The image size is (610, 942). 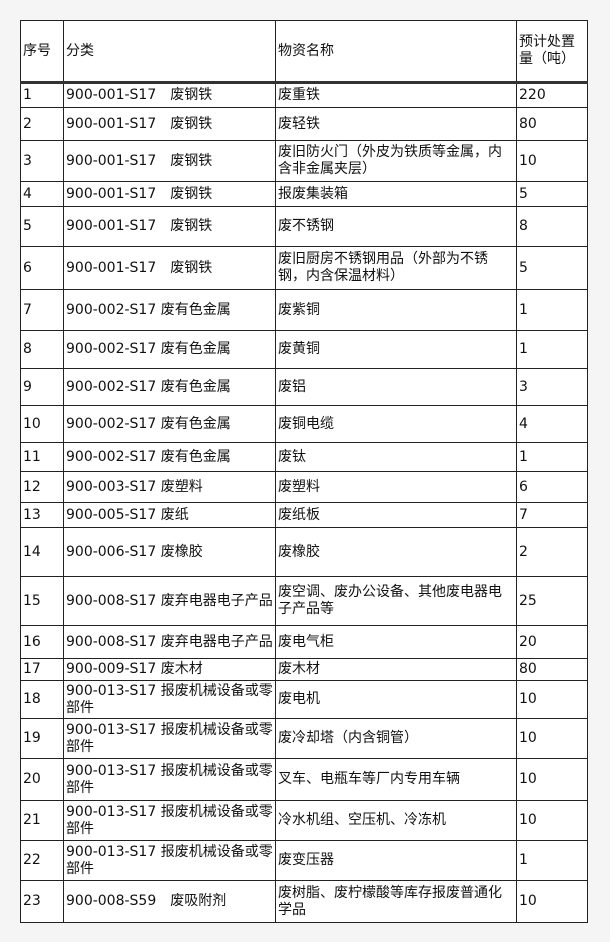 What do you see at coordinates (396, 349) in the screenshot?
I see `row-material: 废黄铜` at bounding box center [396, 349].